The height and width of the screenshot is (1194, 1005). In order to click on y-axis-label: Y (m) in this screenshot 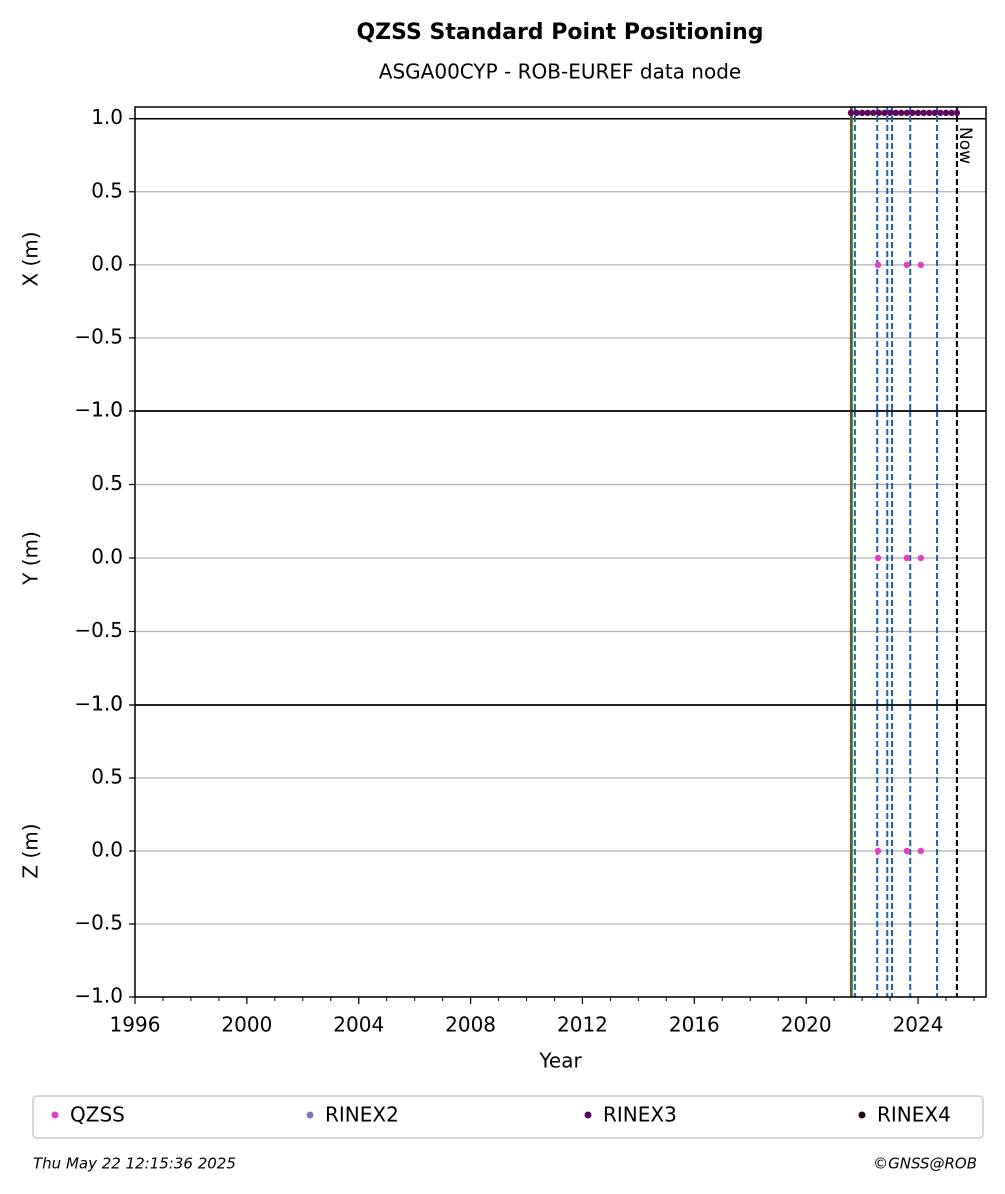, I will do `click(31, 558)`.